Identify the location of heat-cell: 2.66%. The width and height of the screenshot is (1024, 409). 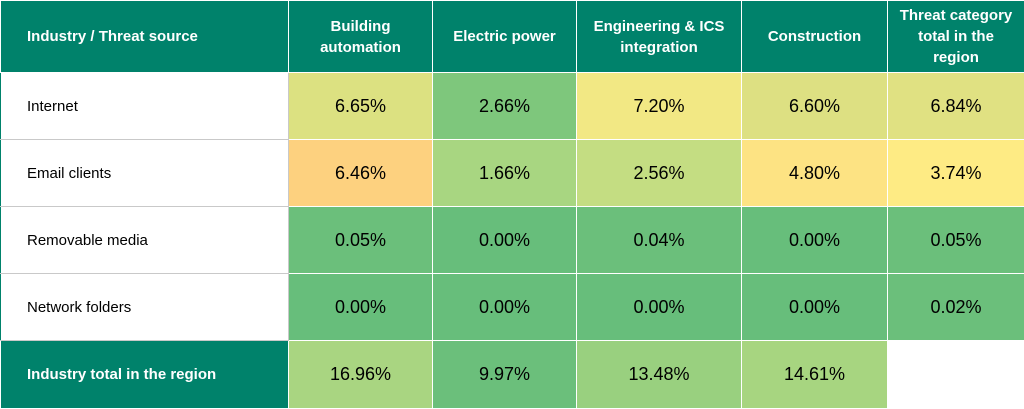
(504, 106).